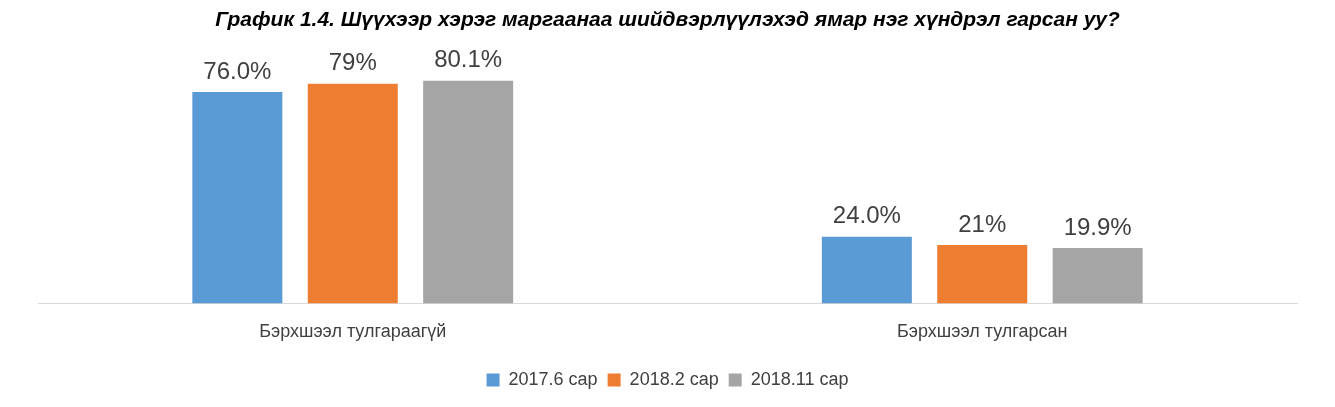  Describe the element at coordinates (674, 378) in the screenshot. I see `legend-label: 2018.2 сар` at that location.